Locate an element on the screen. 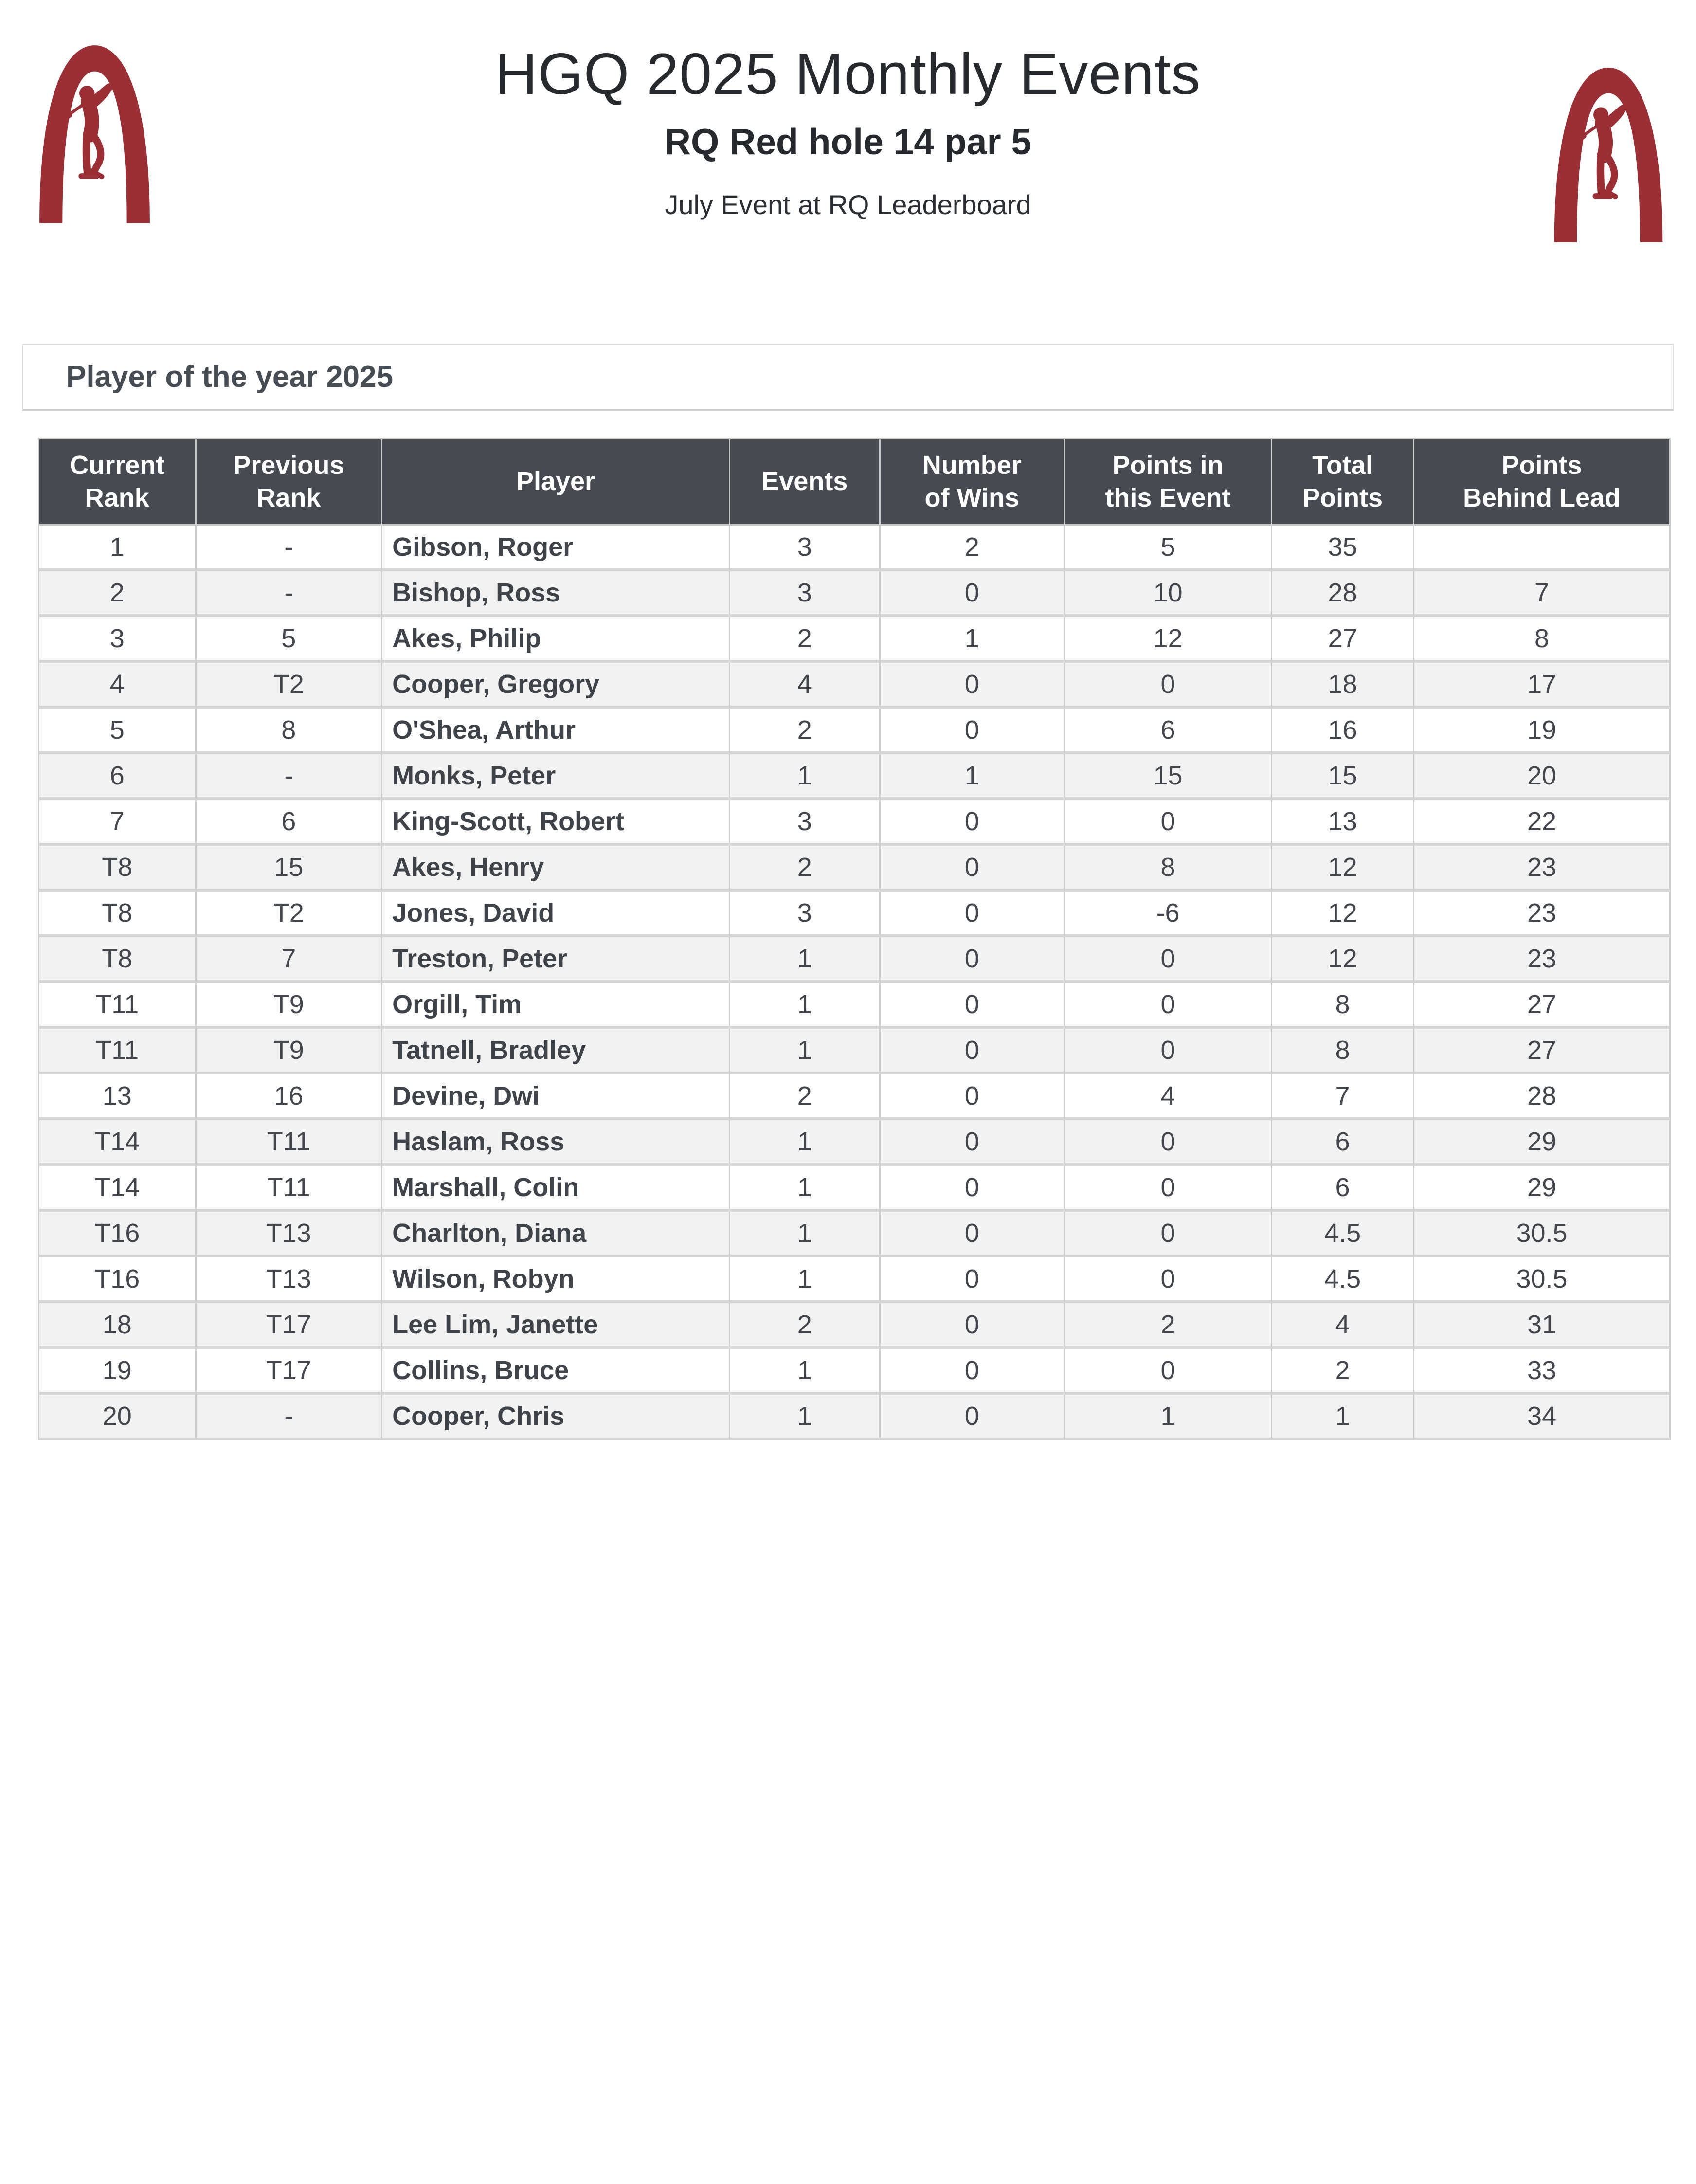  cell-total-points: 4 is located at coordinates (1343, 1326).